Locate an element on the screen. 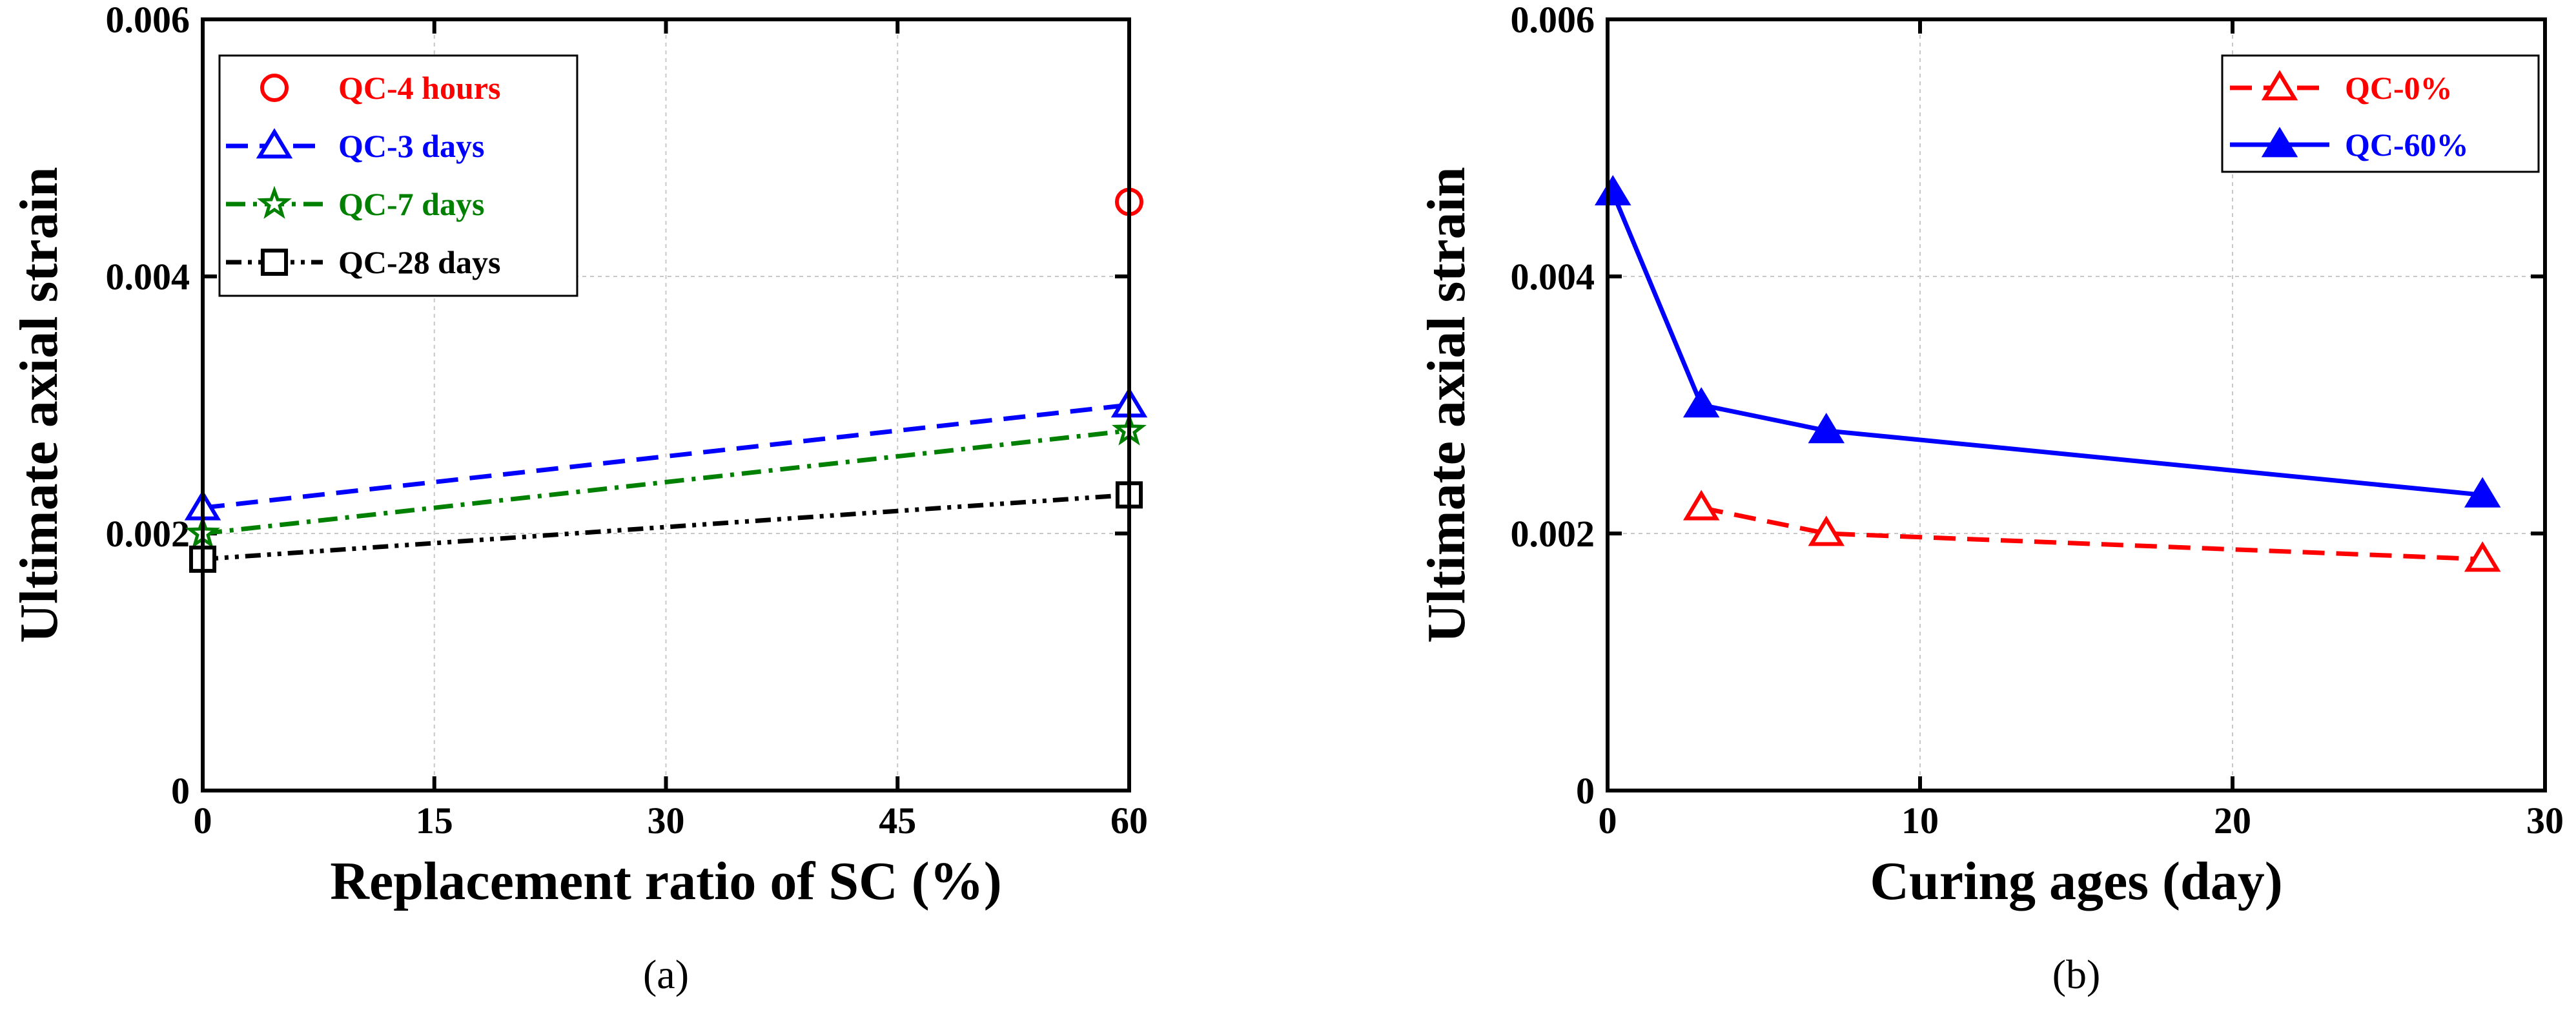 This screenshot has height=1014, width=2576. legend-label: QC-60% is located at coordinates (2407, 145).